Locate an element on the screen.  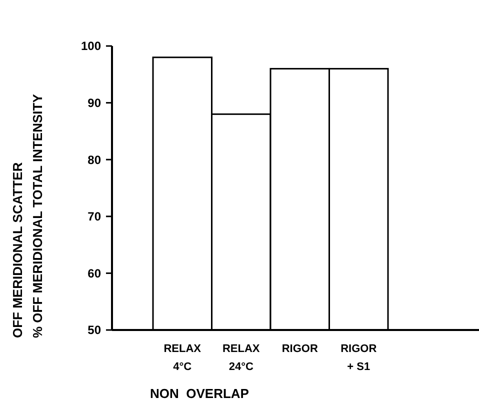
y-tick-label: 50 is located at coordinates (95, 330).